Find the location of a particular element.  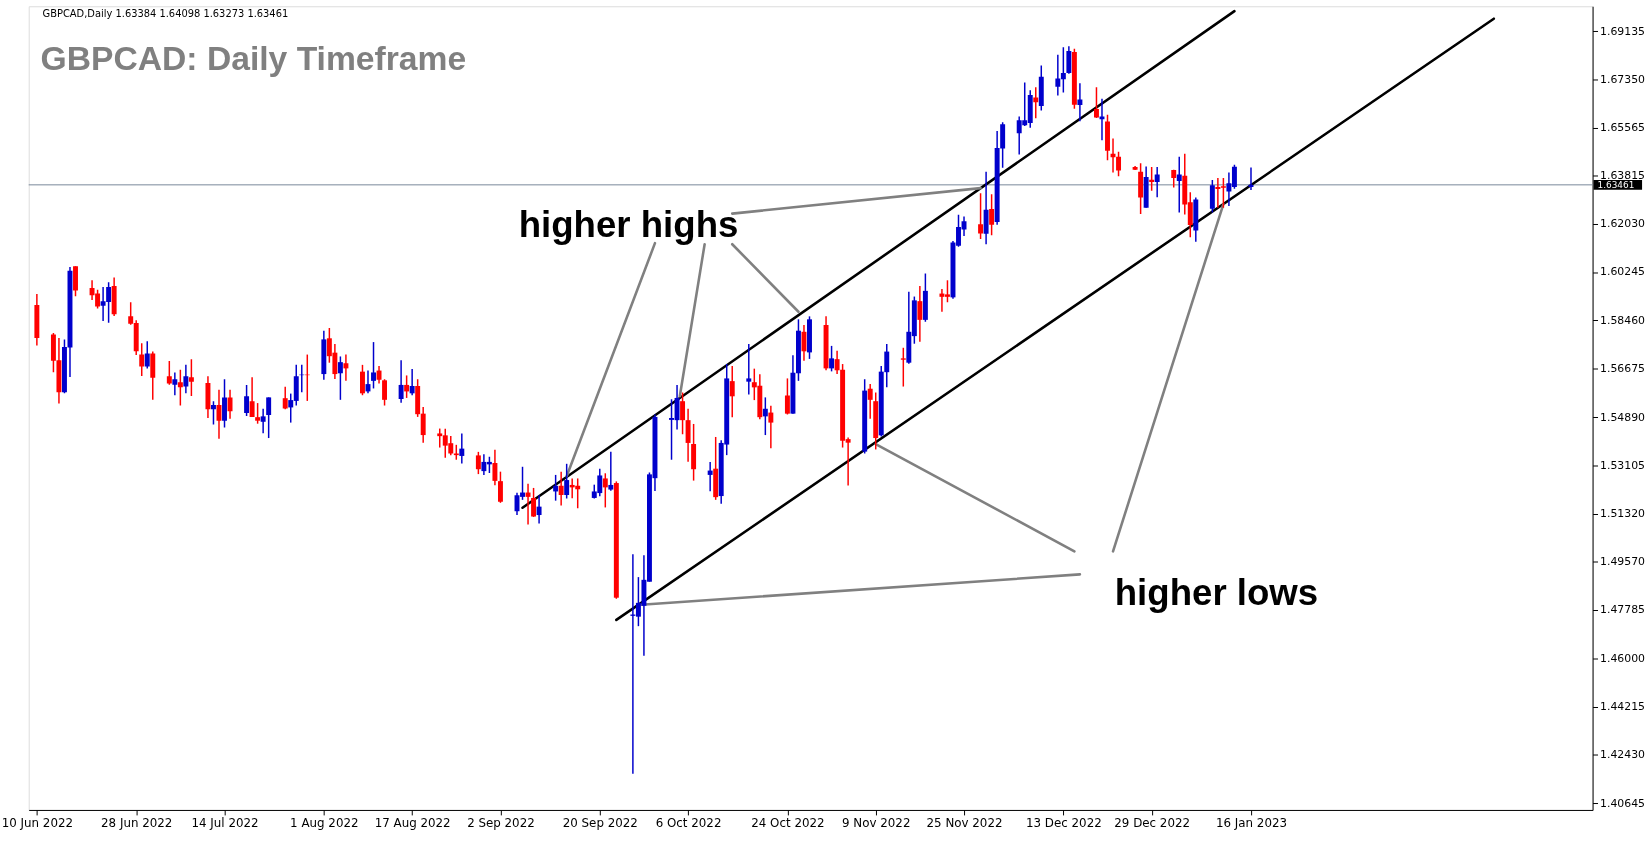

x-tick-label: 2 Sep 2022 is located at coordinates (501, 823).